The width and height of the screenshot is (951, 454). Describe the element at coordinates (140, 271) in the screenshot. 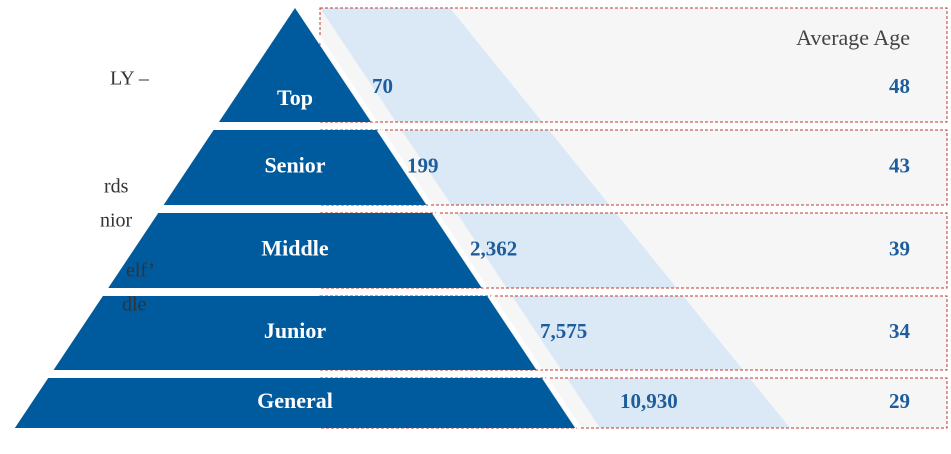

I see `side-text: elf’` at that location.